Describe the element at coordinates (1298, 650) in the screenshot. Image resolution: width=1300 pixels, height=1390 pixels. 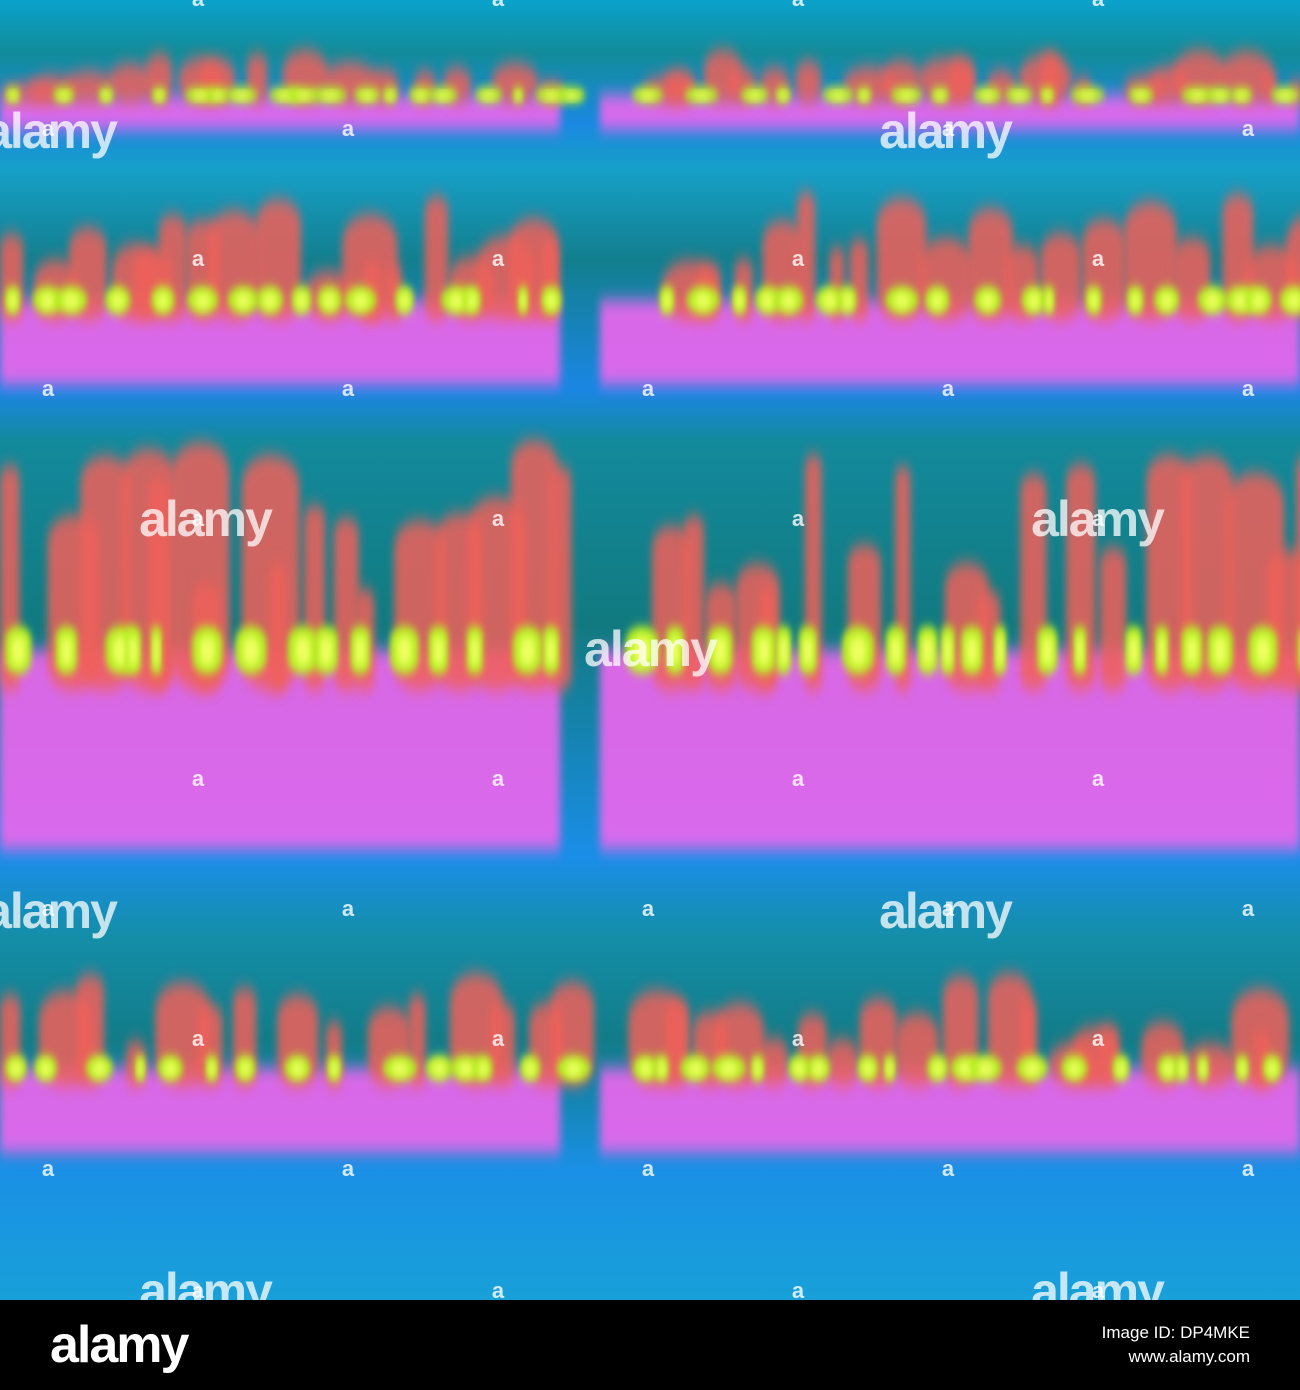
I see `green-dot` at that location.